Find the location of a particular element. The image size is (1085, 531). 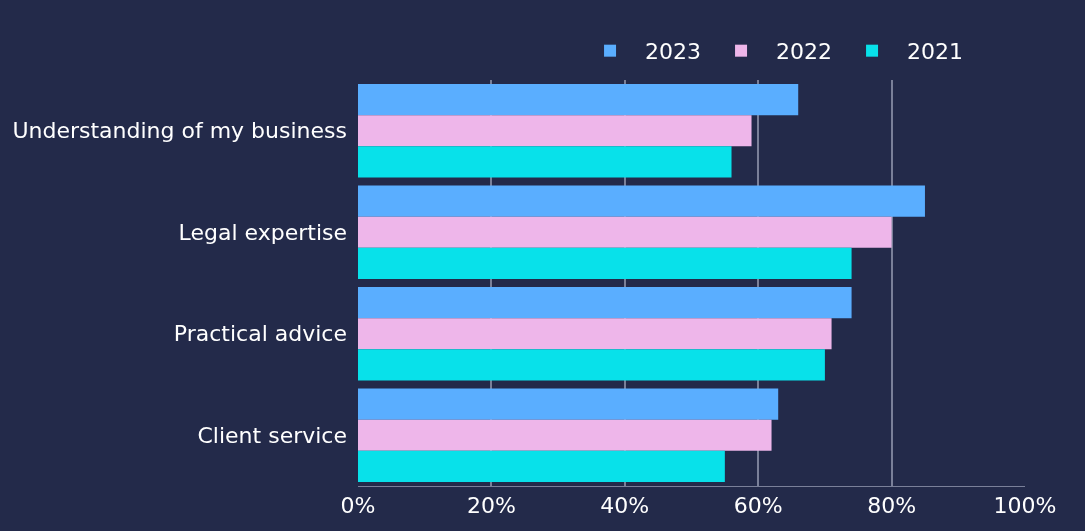

x-tick-label: 100% is located at coordinates (1025, 506).